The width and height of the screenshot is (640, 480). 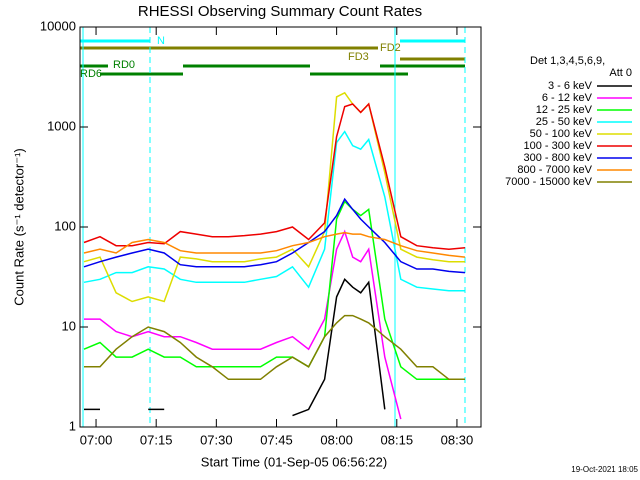 I want to click on x-axis-label: Start Time (01-Sep-05 06:56:22), so click(x=294, y=461).